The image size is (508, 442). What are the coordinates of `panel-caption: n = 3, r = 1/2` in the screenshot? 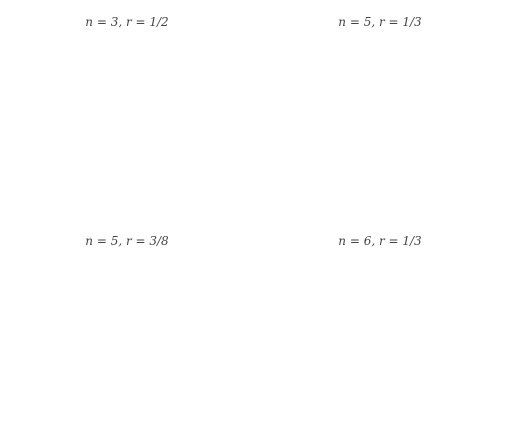 It's located at (126, 22).